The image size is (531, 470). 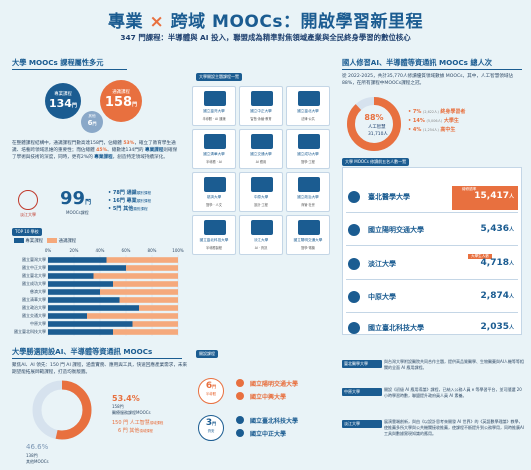 What do you see at coordinates (74, 106) in the screenshot?
I see `circle-unit: 門` at bounding box center [74, 106].